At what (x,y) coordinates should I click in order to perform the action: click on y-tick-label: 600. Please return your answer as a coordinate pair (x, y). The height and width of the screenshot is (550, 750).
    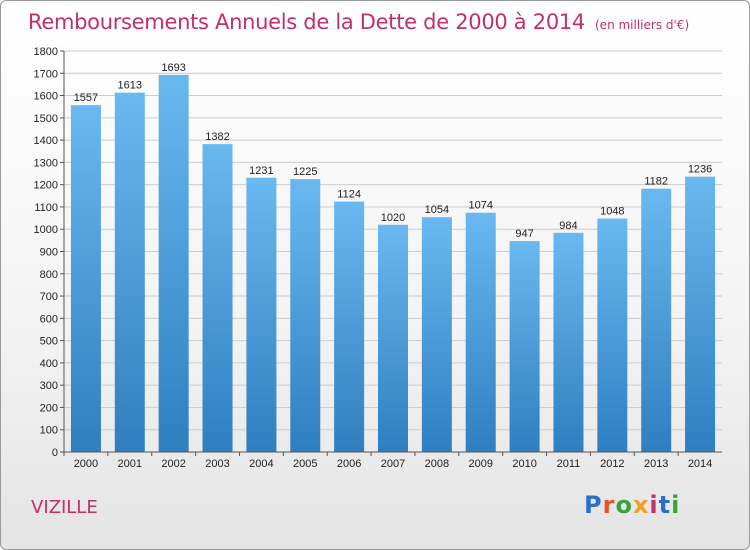
    Looking at the image, I should click on (49, 319).